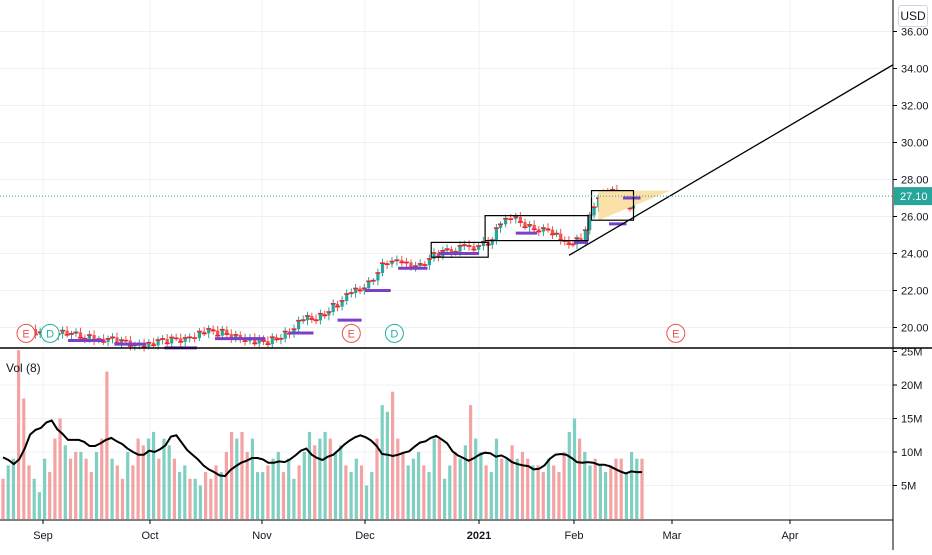 Image resolution: width=932 pixels, height=555 pixels. What do you see at coordinates (915, 329) in the screenshot?
I see `price-tick-label: 20.00` at bounding box center [915, 329].